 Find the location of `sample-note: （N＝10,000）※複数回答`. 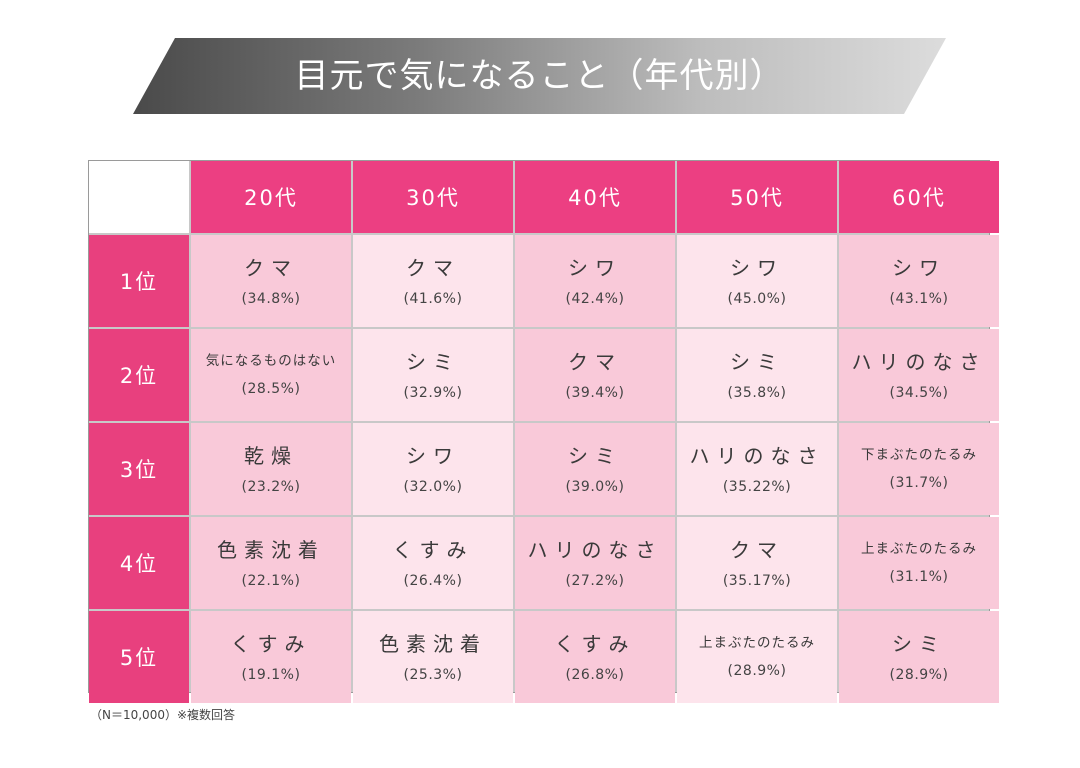

sample-note: （N＝10,000）※複数回答 is located at coordinates (163, 715).